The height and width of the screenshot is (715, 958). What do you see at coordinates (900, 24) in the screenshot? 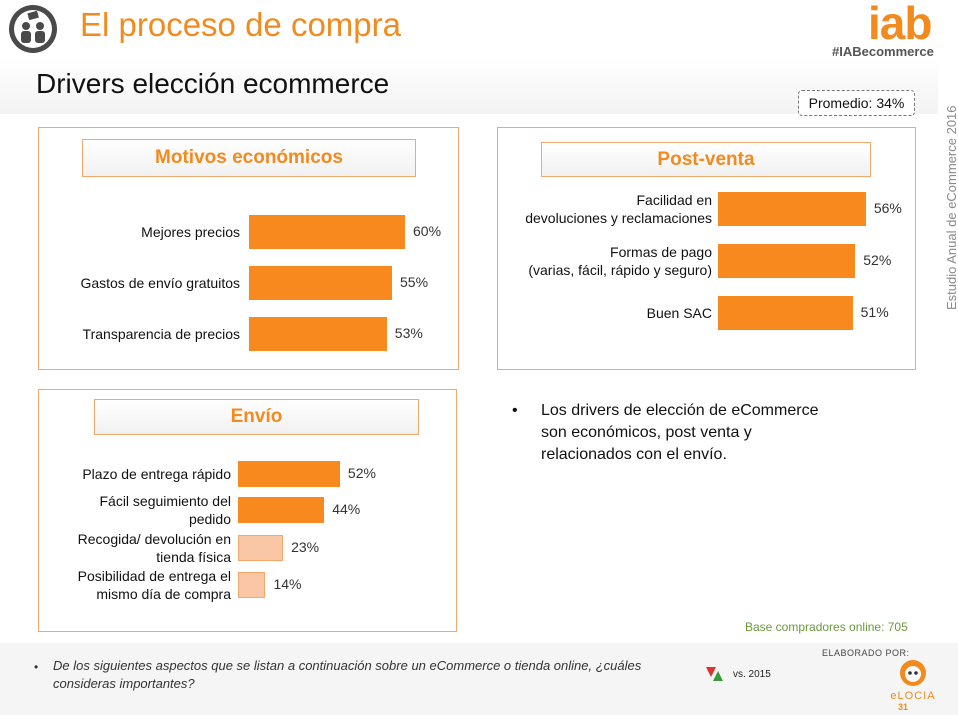
I see `iab-logo: iab` at bounding box center [900, 24].